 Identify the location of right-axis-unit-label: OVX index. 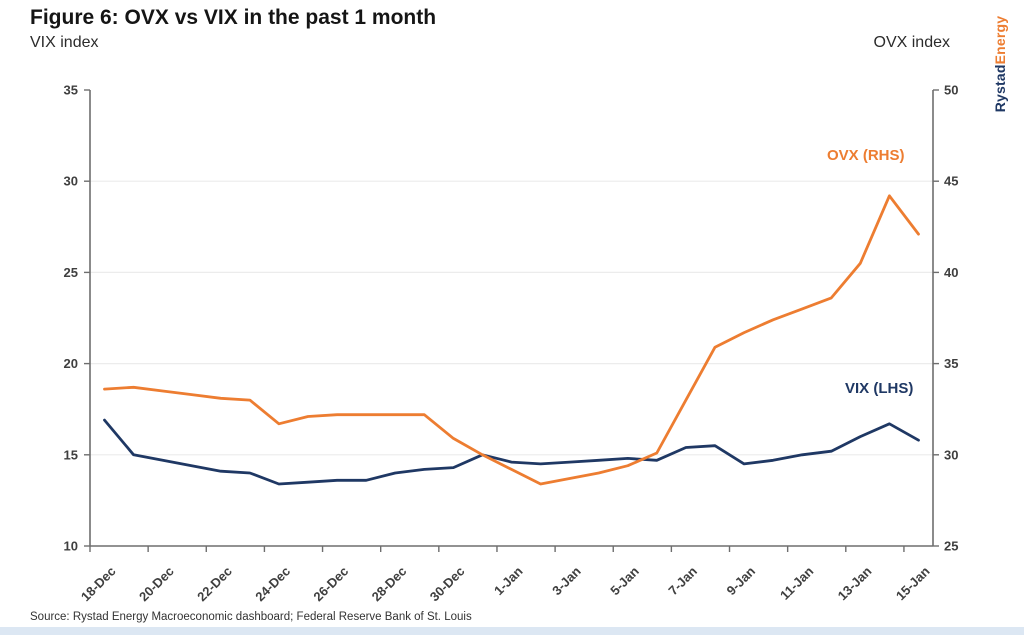
(911, 42).